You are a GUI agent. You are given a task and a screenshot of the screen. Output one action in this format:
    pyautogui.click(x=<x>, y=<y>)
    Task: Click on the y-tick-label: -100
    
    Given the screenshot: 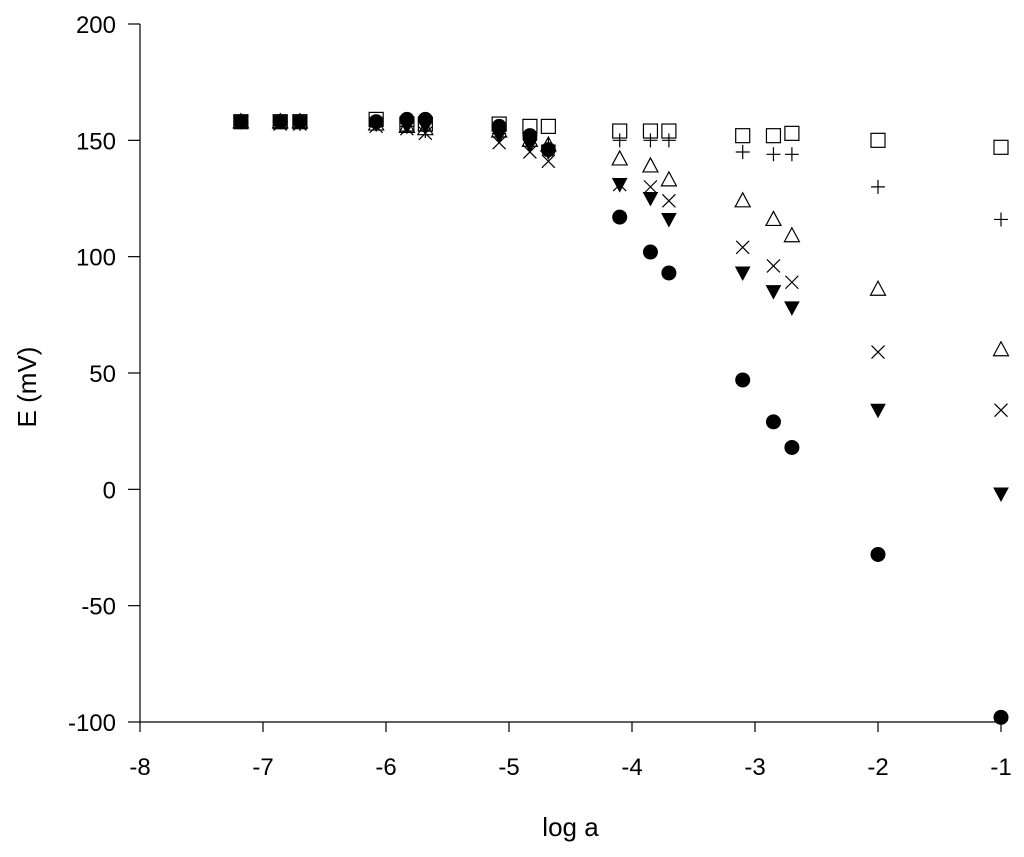 What is the action you would take?
    pyautogui.click(x=92, y=723)
    